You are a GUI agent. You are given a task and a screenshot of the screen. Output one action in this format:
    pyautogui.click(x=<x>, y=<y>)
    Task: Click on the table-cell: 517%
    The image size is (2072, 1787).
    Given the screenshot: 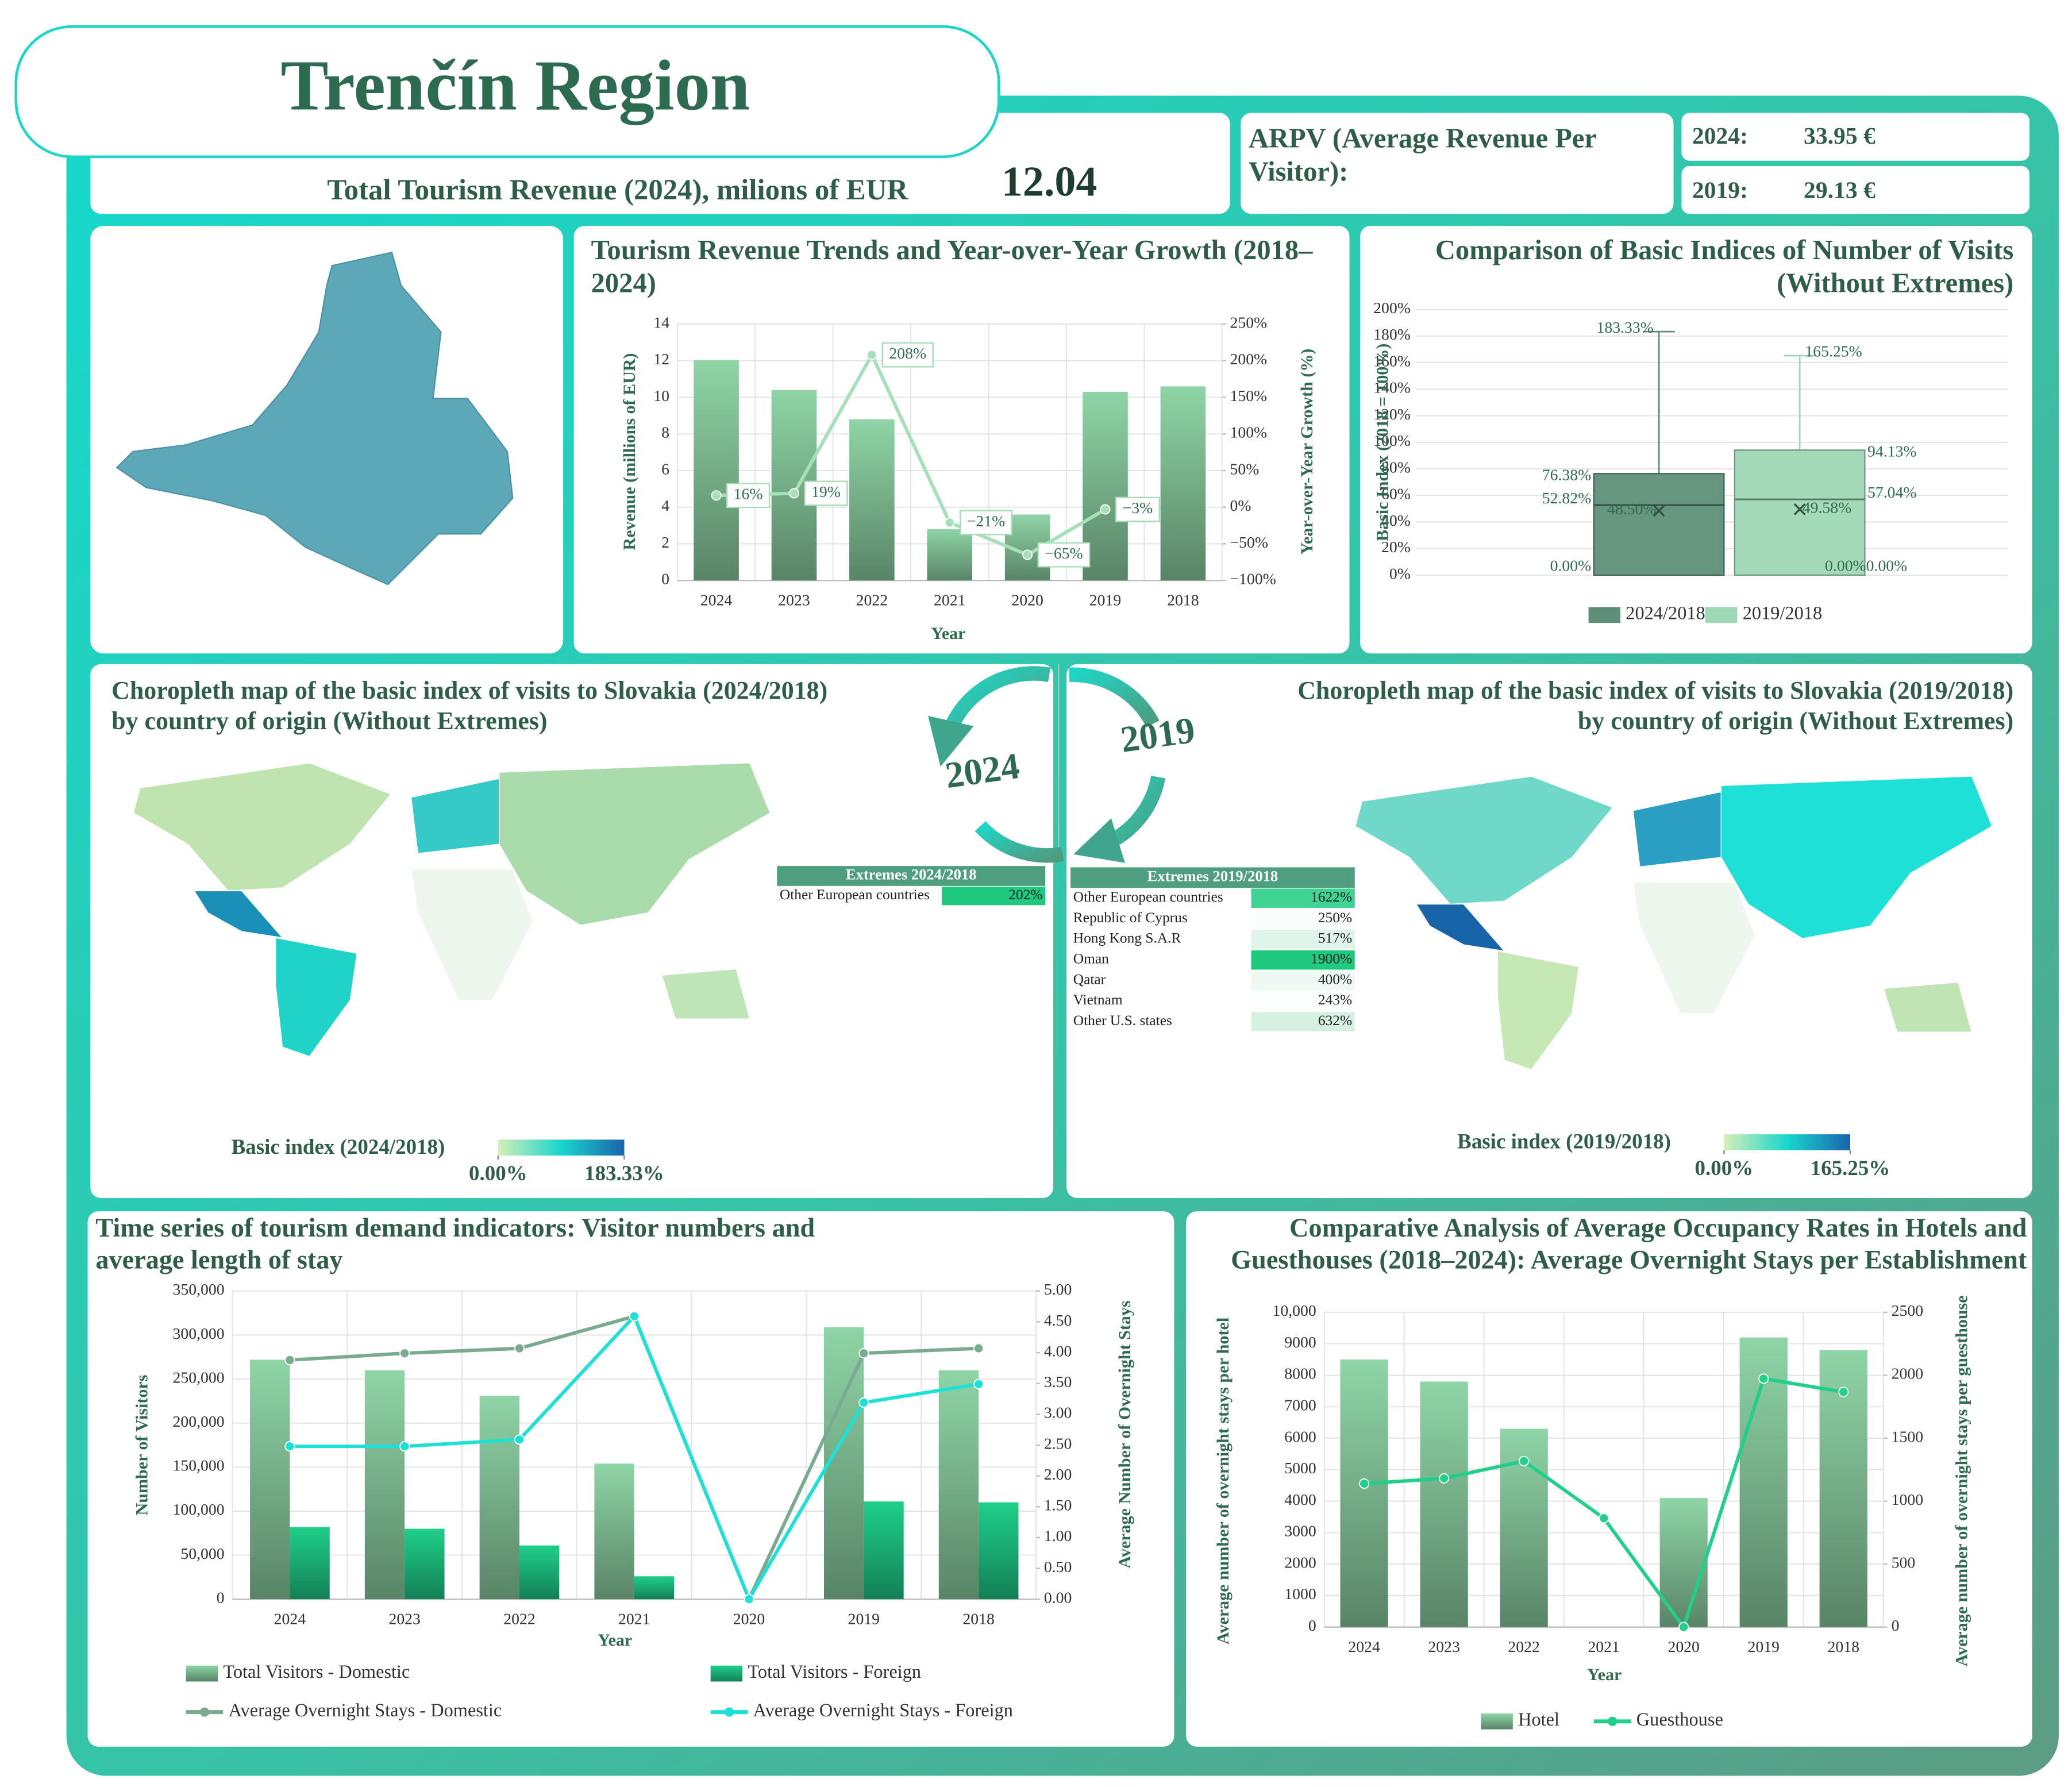 What is the action you would take?
    pyautogui.click(x=1335, y=938)
    